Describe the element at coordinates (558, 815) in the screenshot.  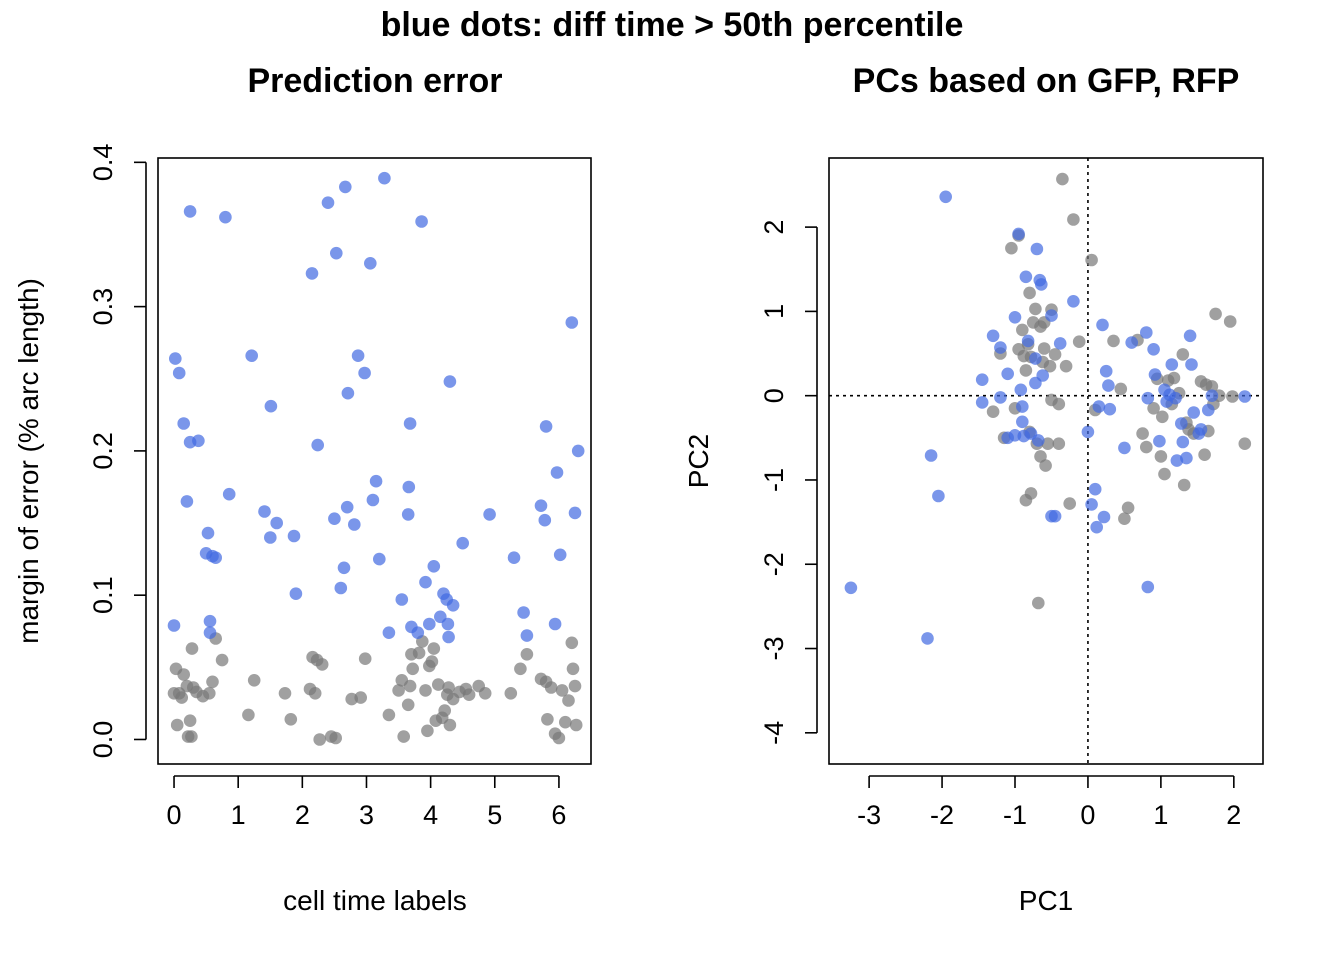
I see `x-tick-label: 6` at that location.